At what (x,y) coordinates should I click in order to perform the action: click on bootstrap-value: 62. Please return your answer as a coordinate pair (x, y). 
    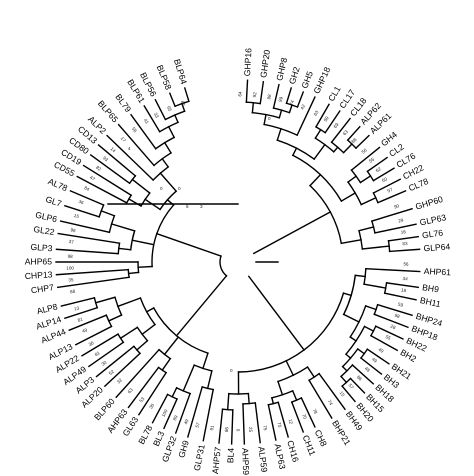
    Looking at the image, I should click on (378, 169).